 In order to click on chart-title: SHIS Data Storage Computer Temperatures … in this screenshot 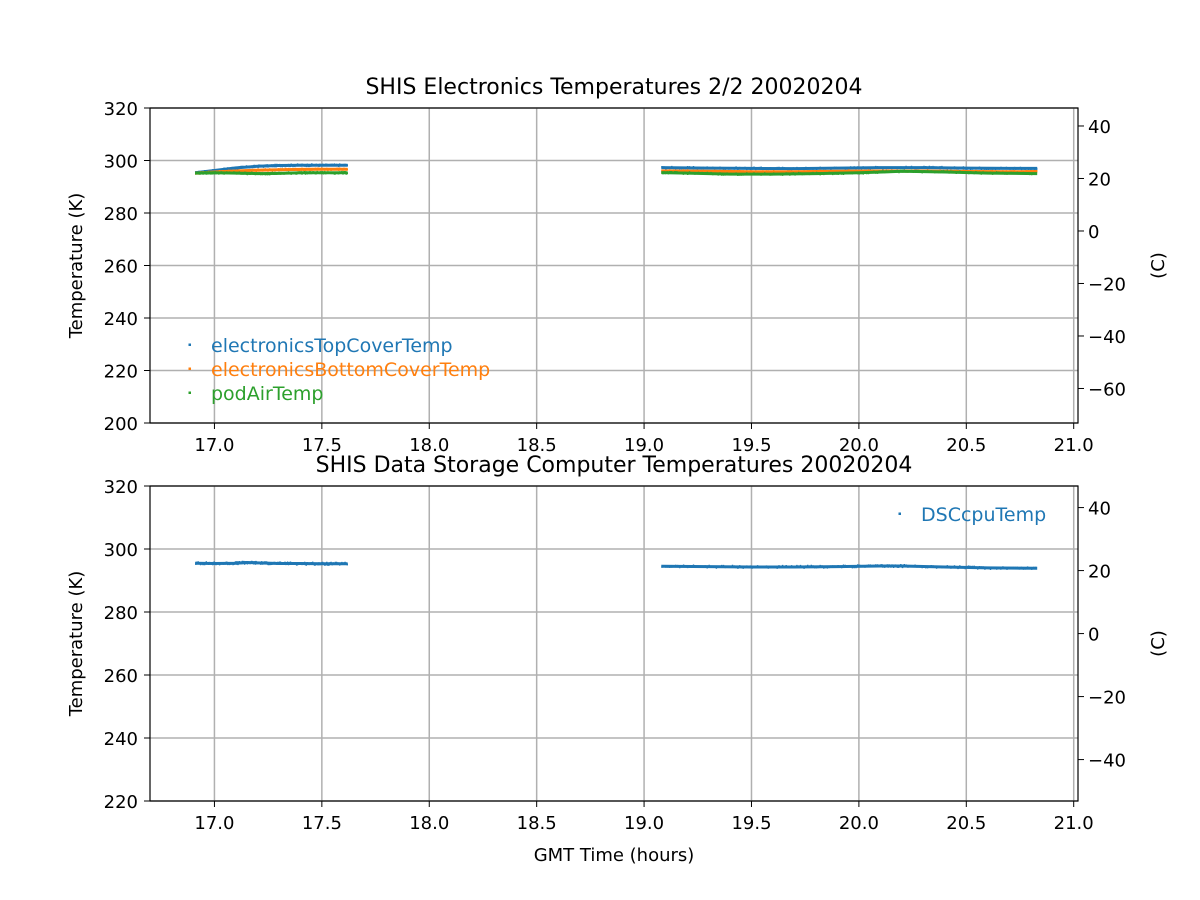, I will do `click(614, 465)`.